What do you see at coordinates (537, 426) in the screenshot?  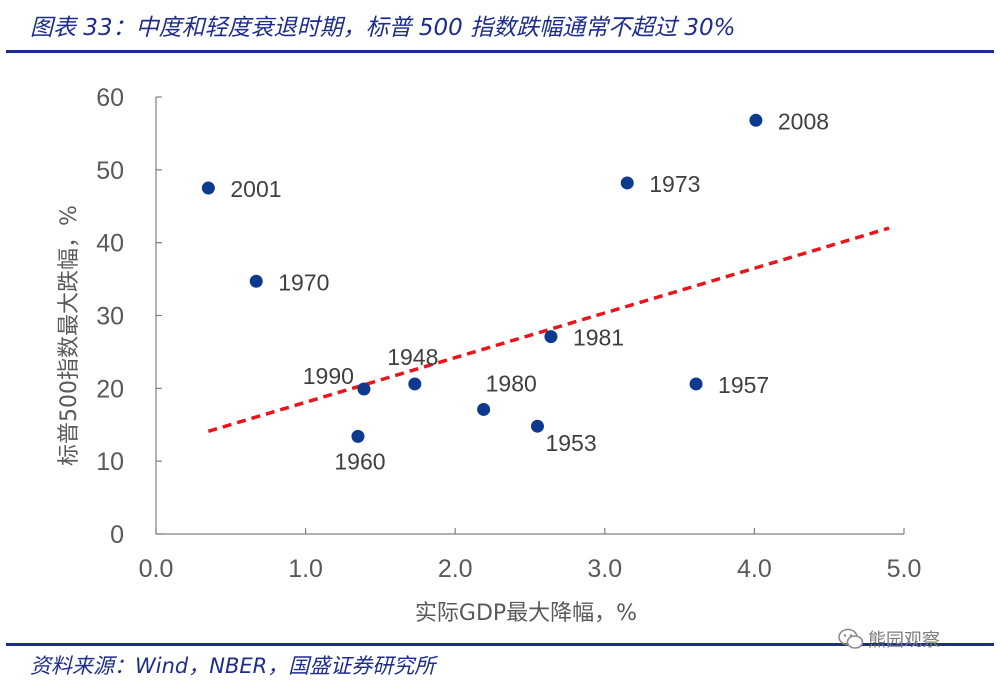 I see `data-point-1953` at bounding box center [537, 426].